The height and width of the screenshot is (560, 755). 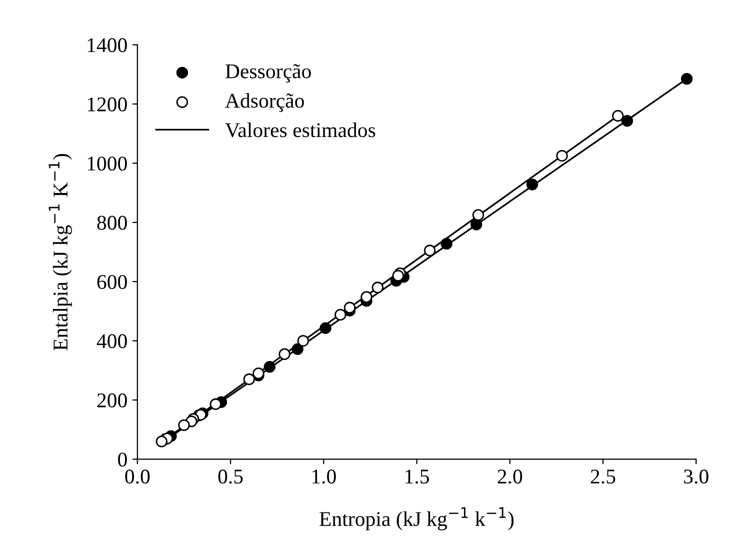 What do you see at coordinates (60, 252) in the screenshot?
I see `y-axis-title: Entalpia (kJ kg$^{−1}$ K$^{−1}$)` at bounding box center [60, 252].